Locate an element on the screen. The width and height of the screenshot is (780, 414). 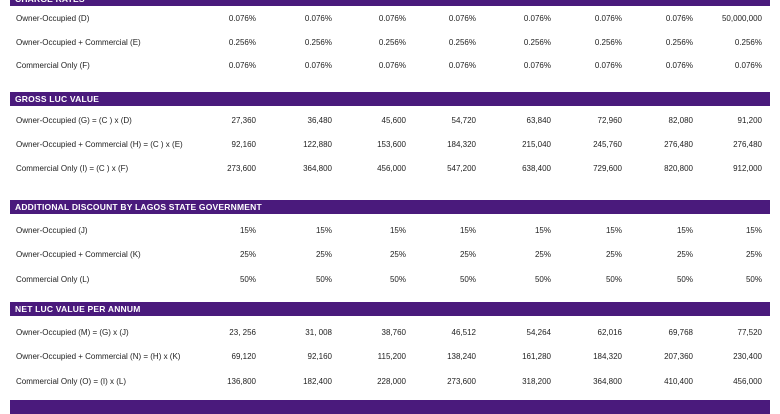
cell-value: 54,720 is located at coordinates (463, 120).